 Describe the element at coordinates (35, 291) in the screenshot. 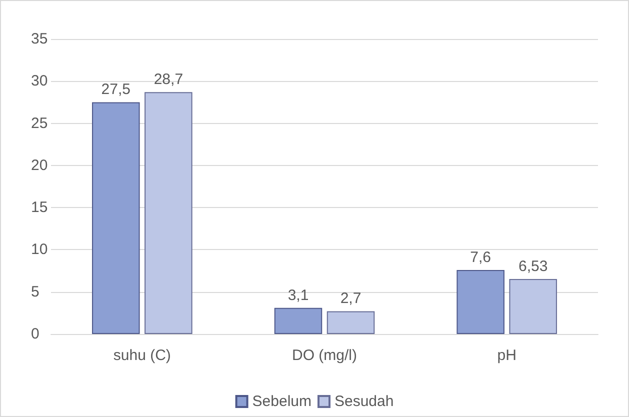

I see `y-tick-label: 5` at that location.